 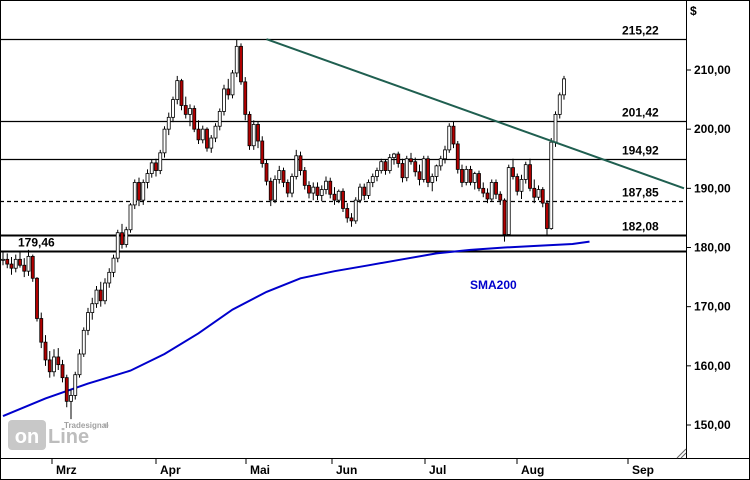 What do you see at coordinates (712, 70) in the screenshot?
I see `y-tick-label: 210,00` at bounding box center [712, 70].